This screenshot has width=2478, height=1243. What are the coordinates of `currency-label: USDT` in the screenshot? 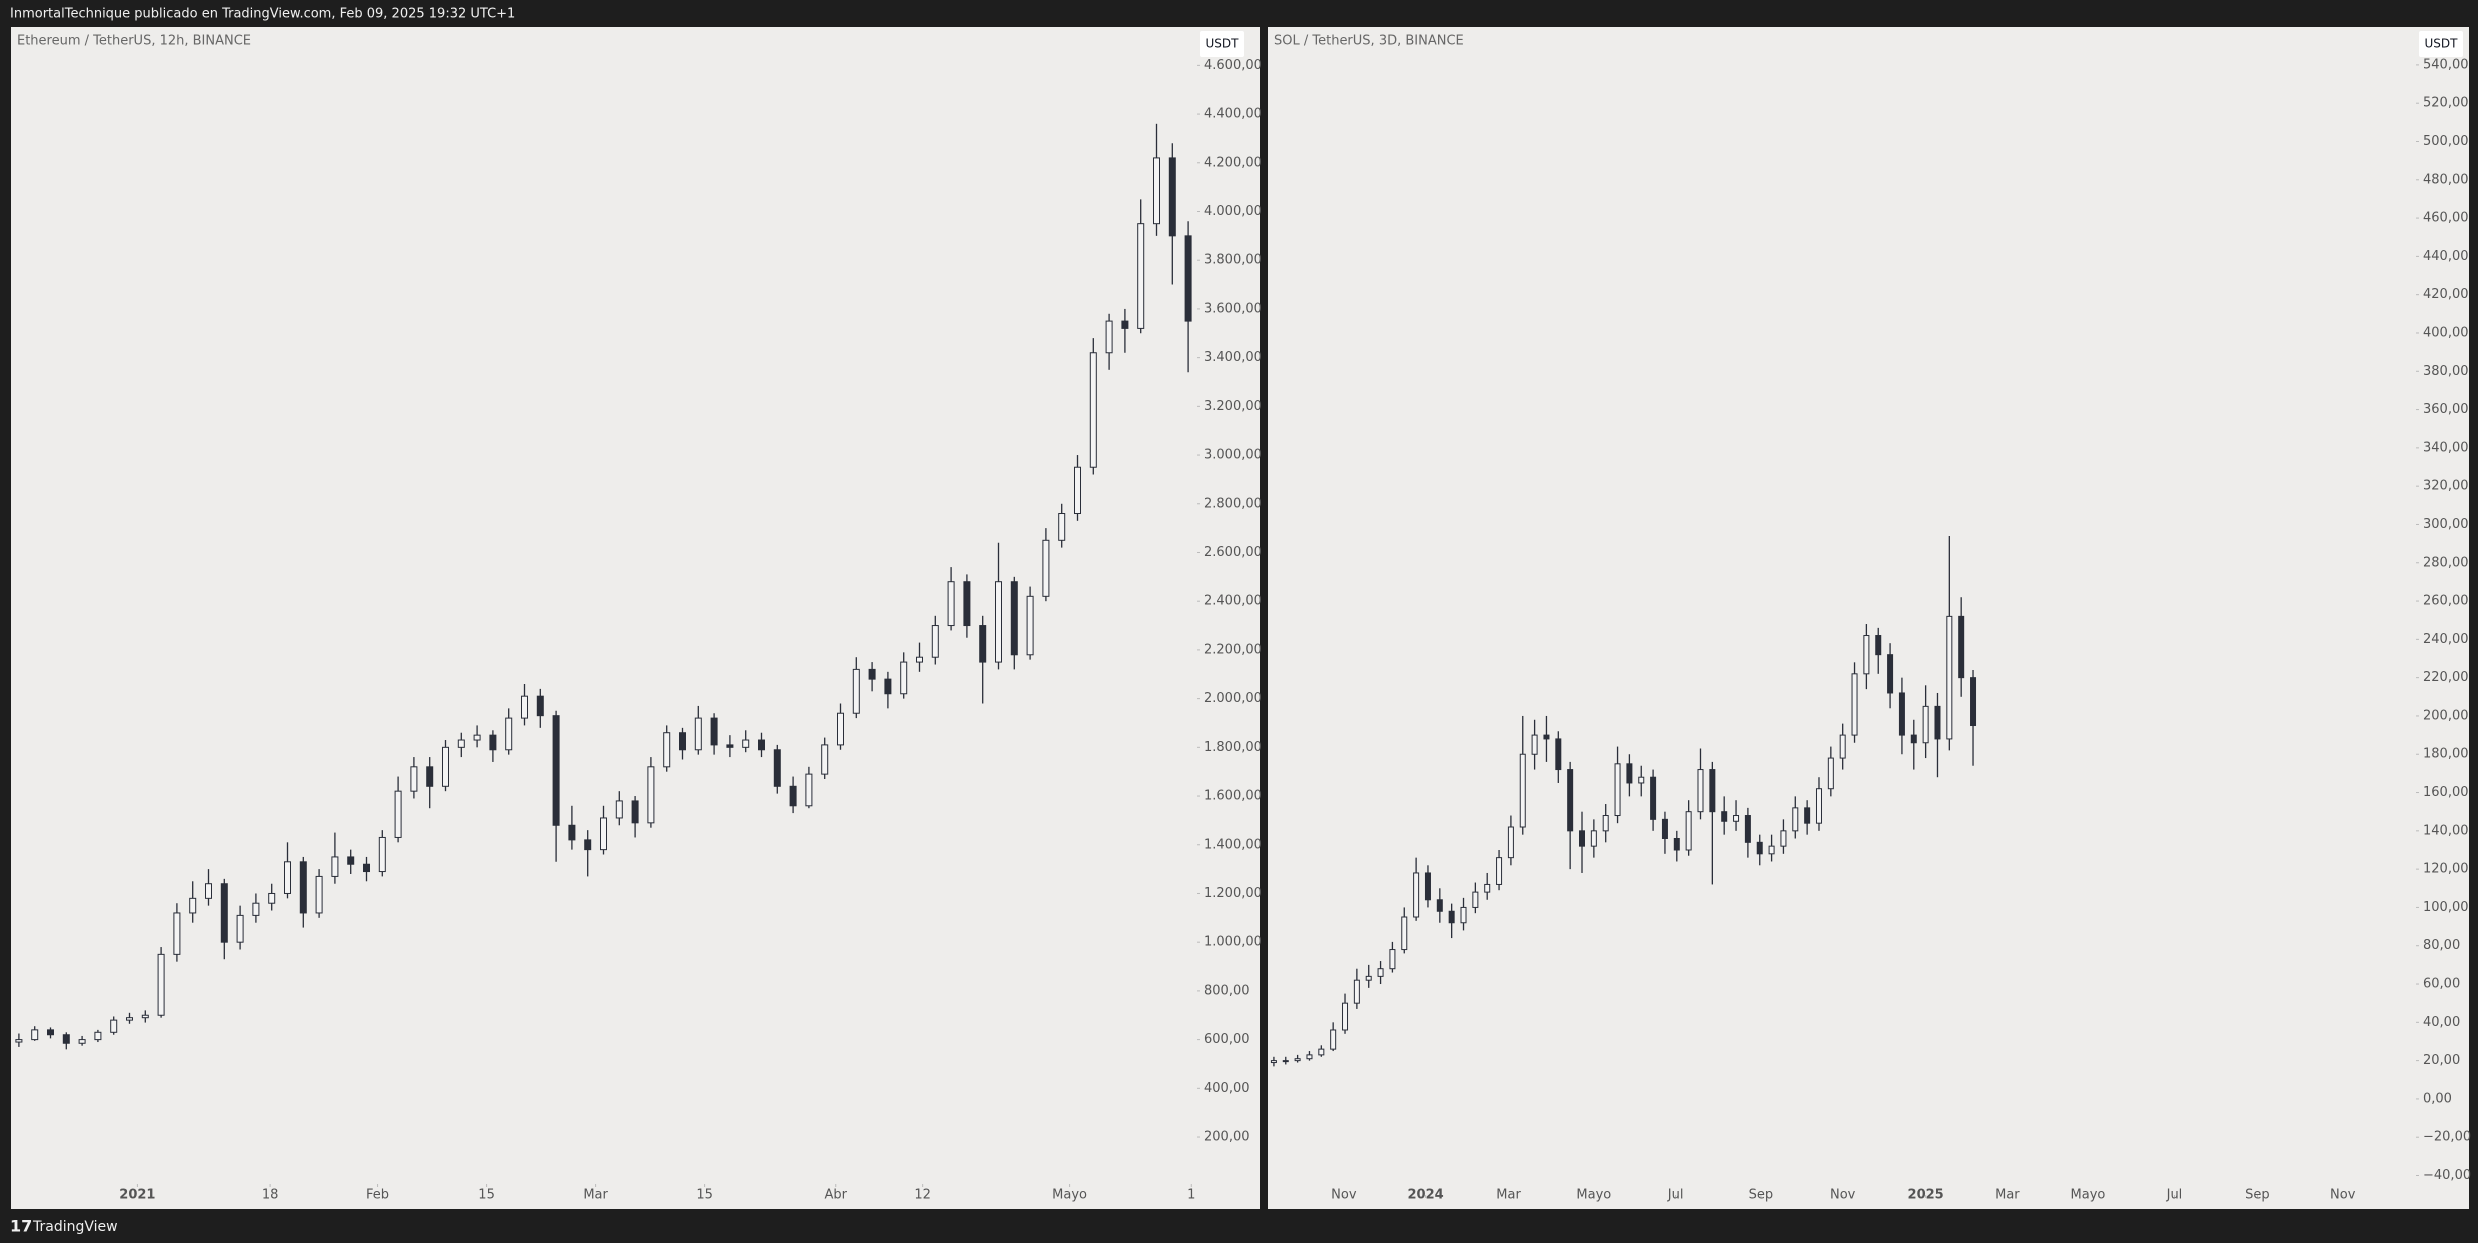 It's located at (1223, 44).